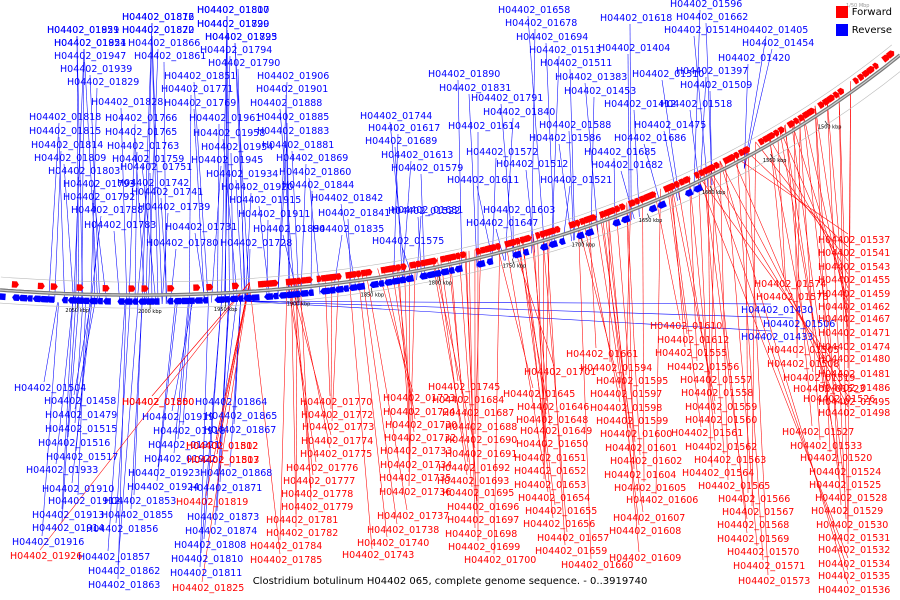 Image resolution: width=900 pixels, height=600 pixels. What do you see at coordinates (734, 486) in the screenshot?
I see `gene-label: H04402_01565` at bounding box center [734, 486].